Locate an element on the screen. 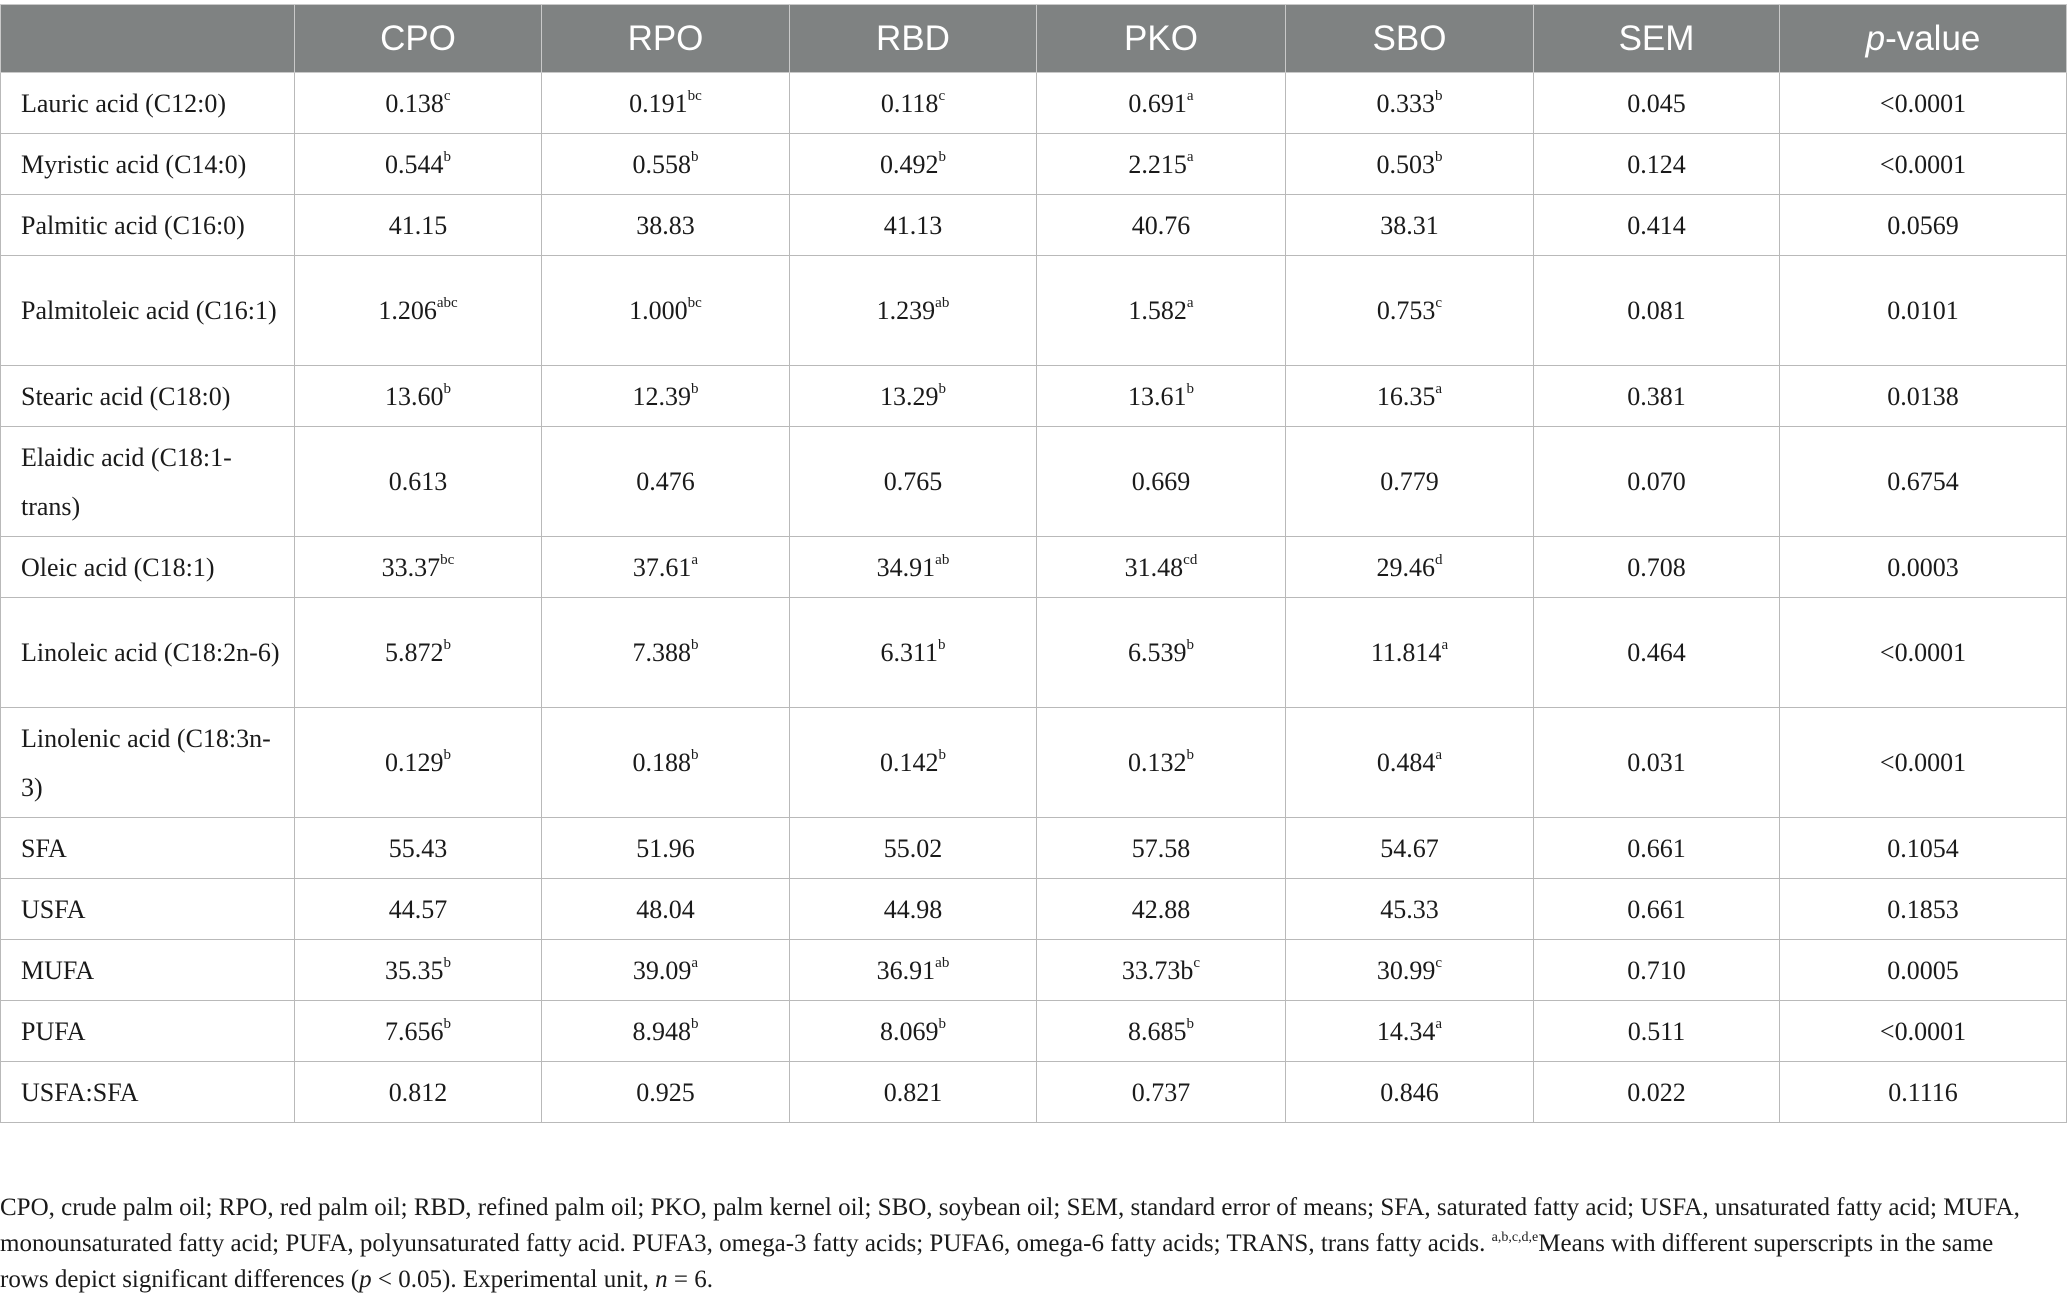 Image resolution: width=2068 pixels, height=1309 pixels. cell-value: 0.669 is located at coordinates (1161, 481).